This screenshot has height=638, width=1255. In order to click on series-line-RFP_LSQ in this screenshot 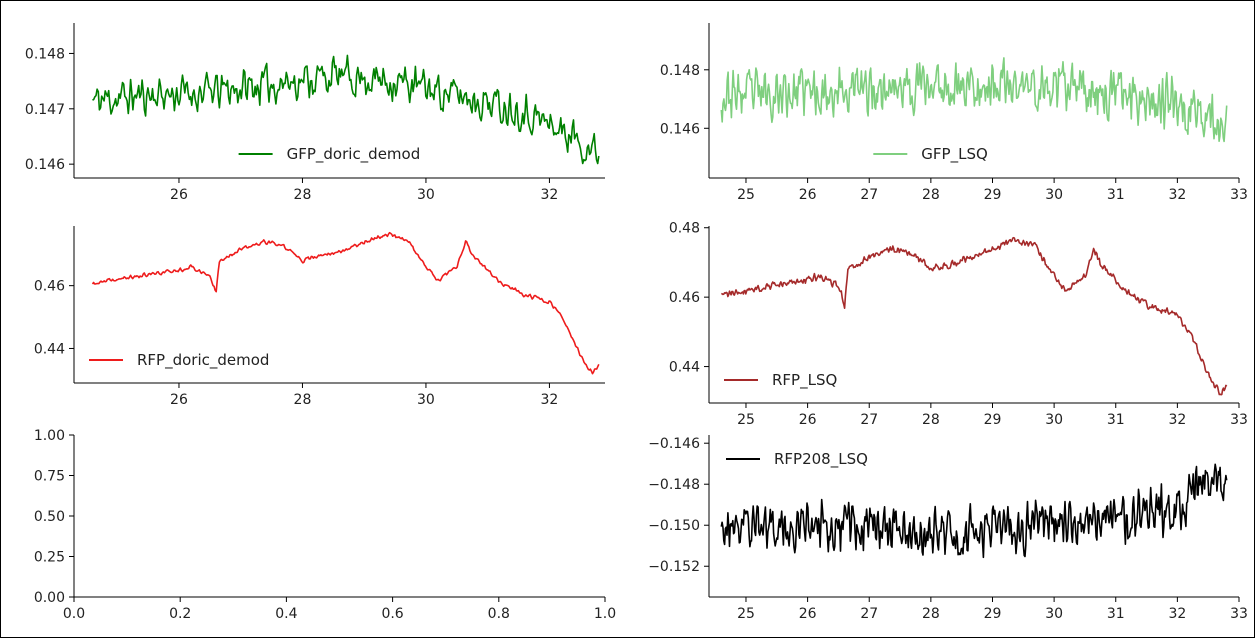, I will do `click(974, 316)`.